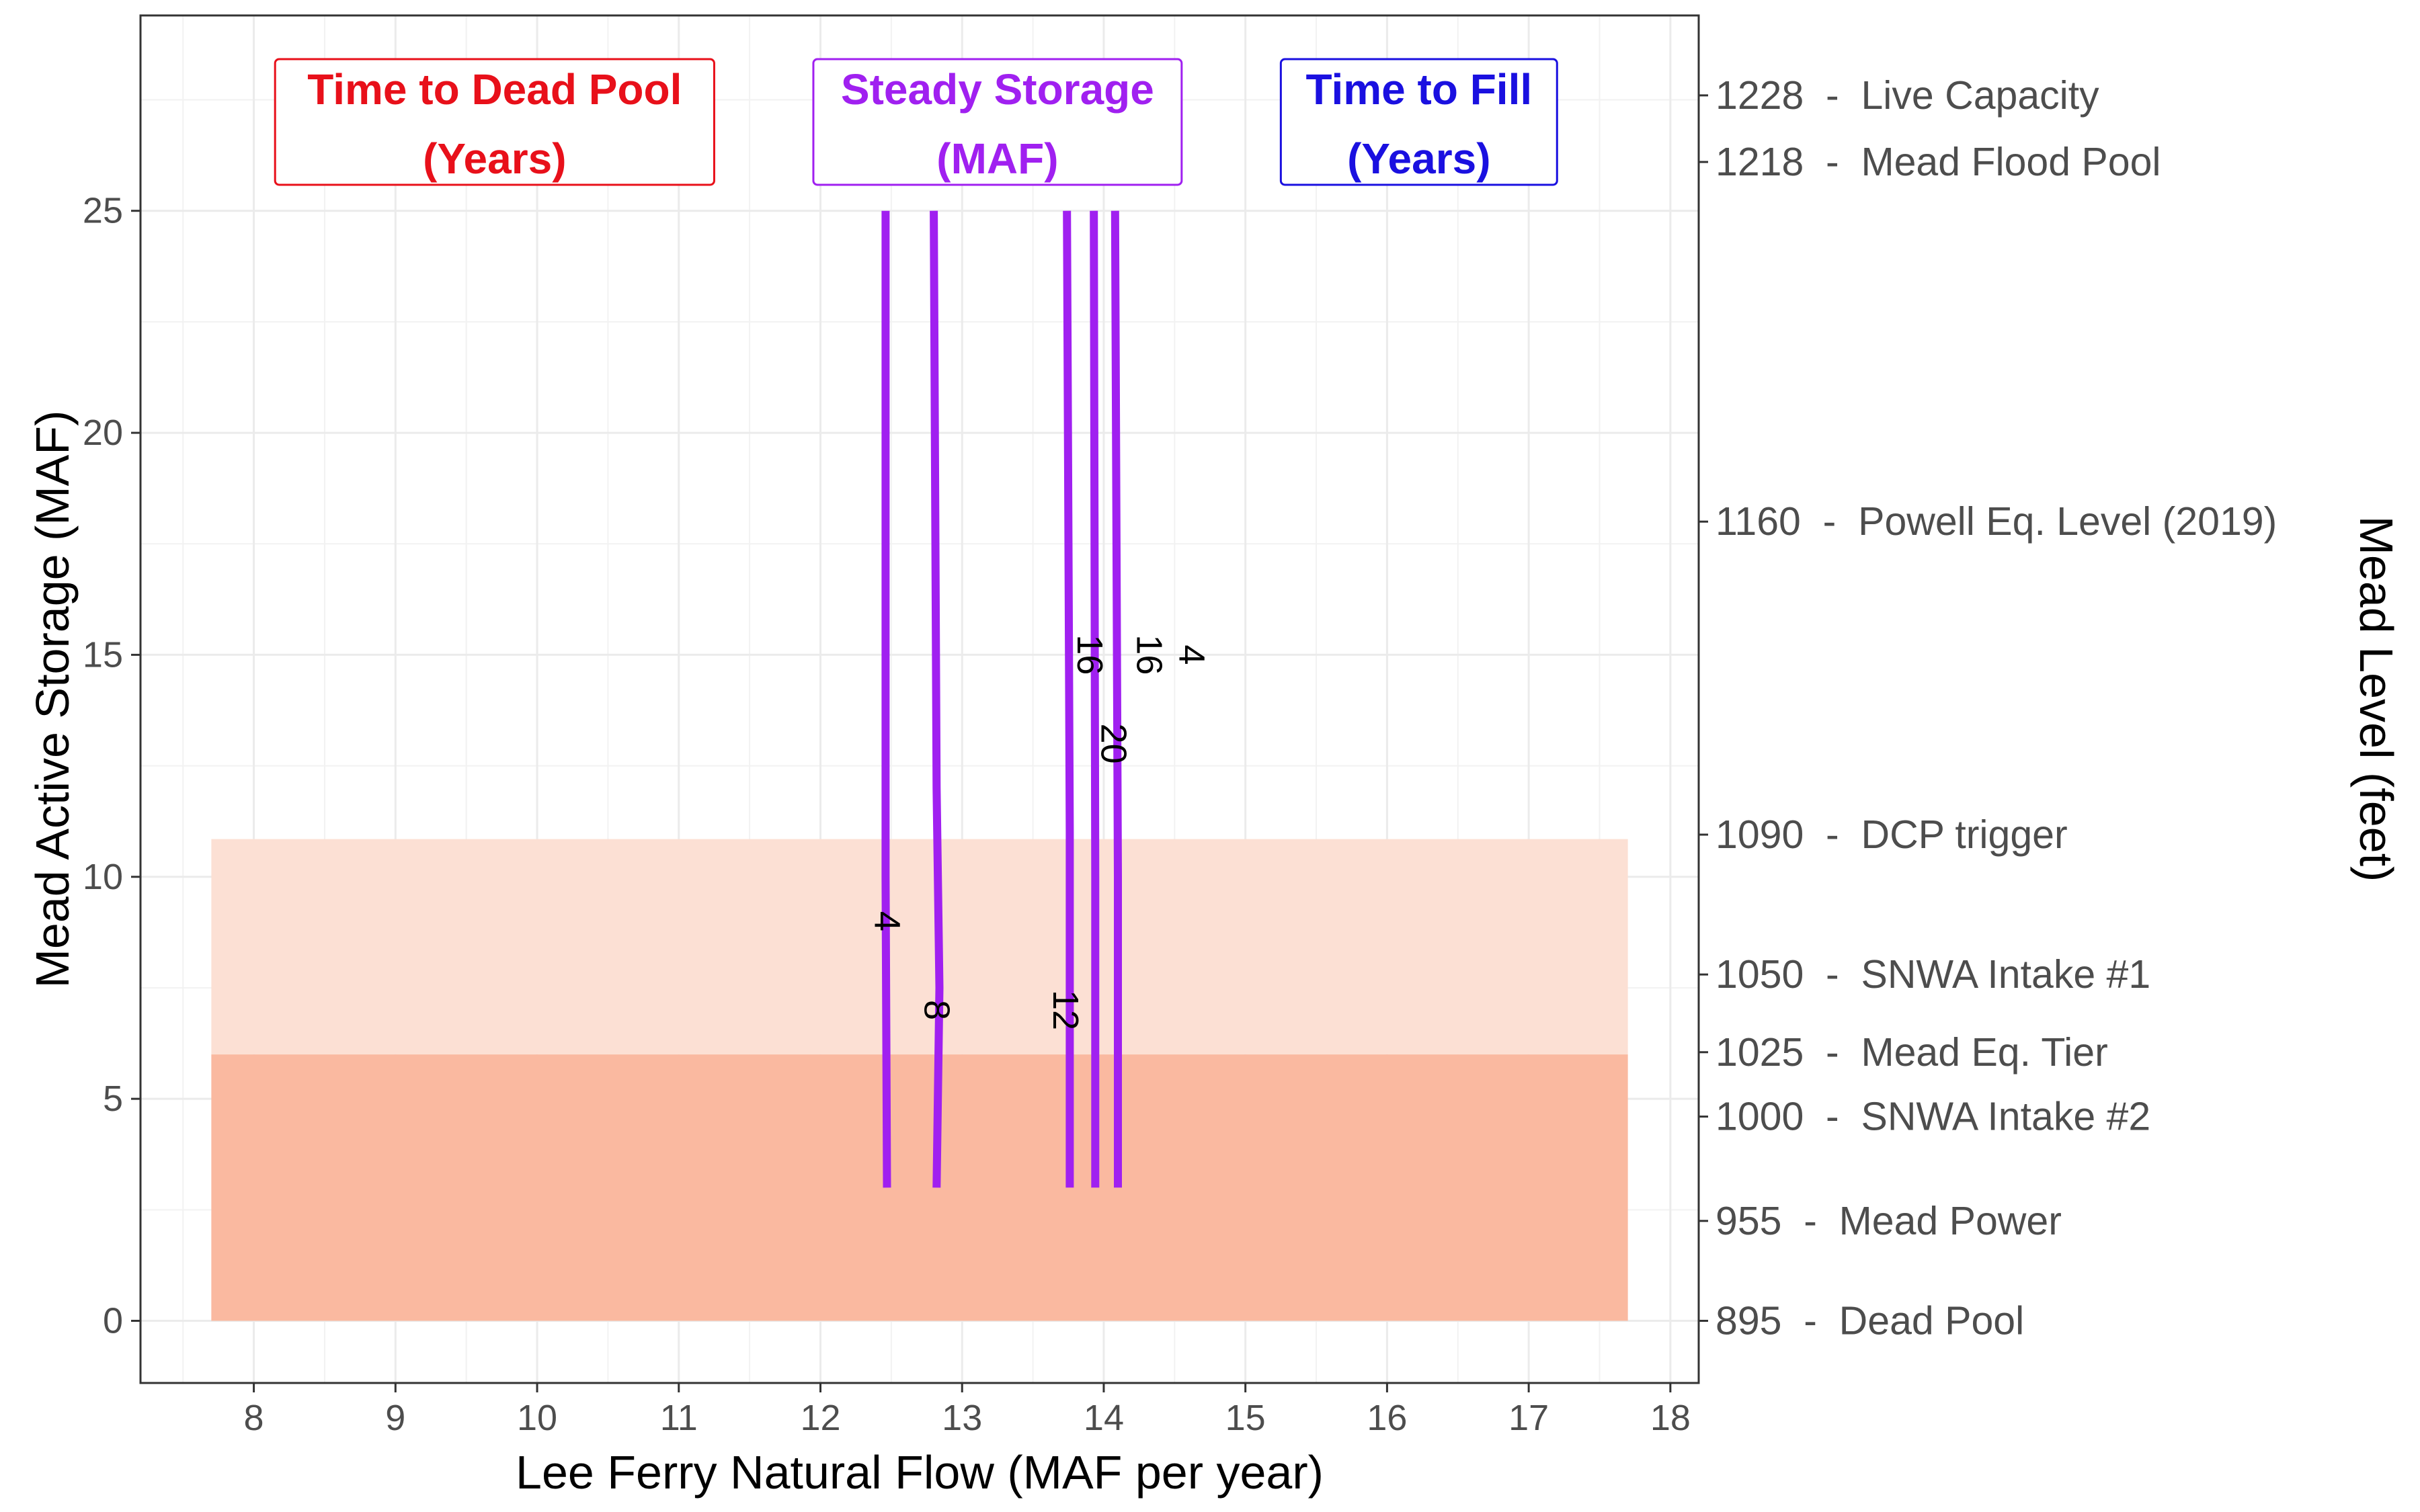 The height and width of the screenshot is (1512, 2420). I want to click on x-tick-label: 8, so click(254, 1418).